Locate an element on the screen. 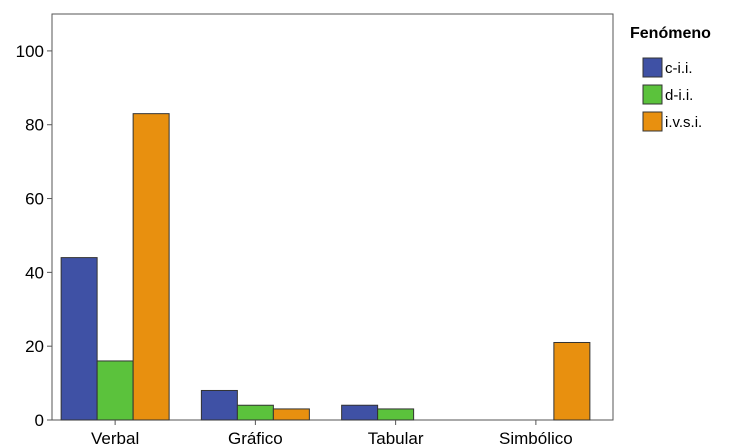  y-axis: 0 20 40 60 80 100 is located at coordinates (34, 236).